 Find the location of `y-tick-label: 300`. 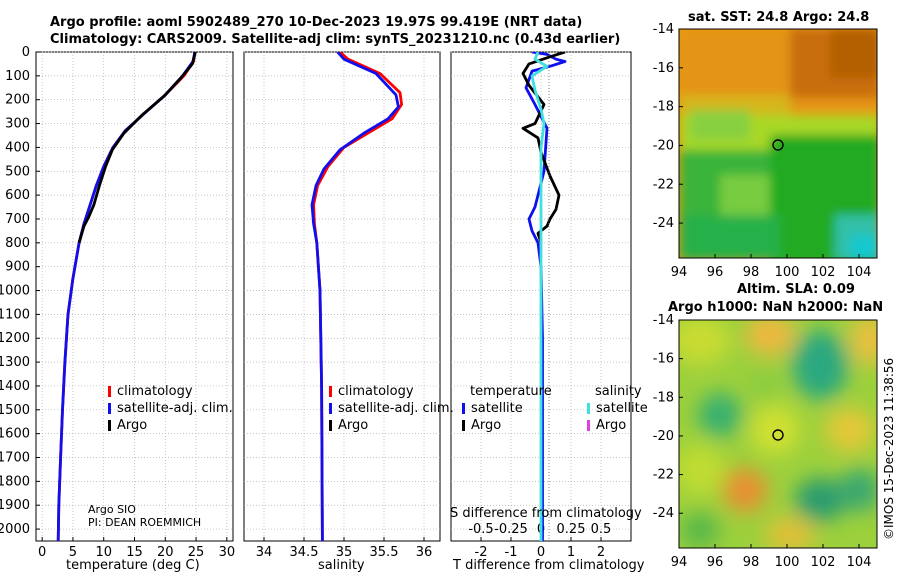

y-tick-label: 300 is located at coordinates (17, 124).